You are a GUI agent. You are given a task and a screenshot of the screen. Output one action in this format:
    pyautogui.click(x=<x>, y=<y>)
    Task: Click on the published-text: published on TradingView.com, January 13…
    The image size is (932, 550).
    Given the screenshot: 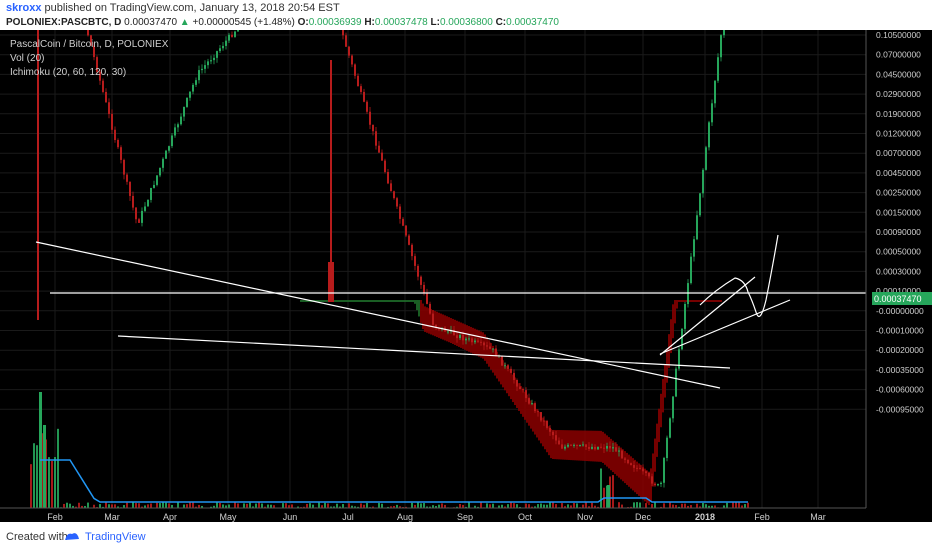 What is the action you would take?
    pyautogui.click(x=192, y=8)
    